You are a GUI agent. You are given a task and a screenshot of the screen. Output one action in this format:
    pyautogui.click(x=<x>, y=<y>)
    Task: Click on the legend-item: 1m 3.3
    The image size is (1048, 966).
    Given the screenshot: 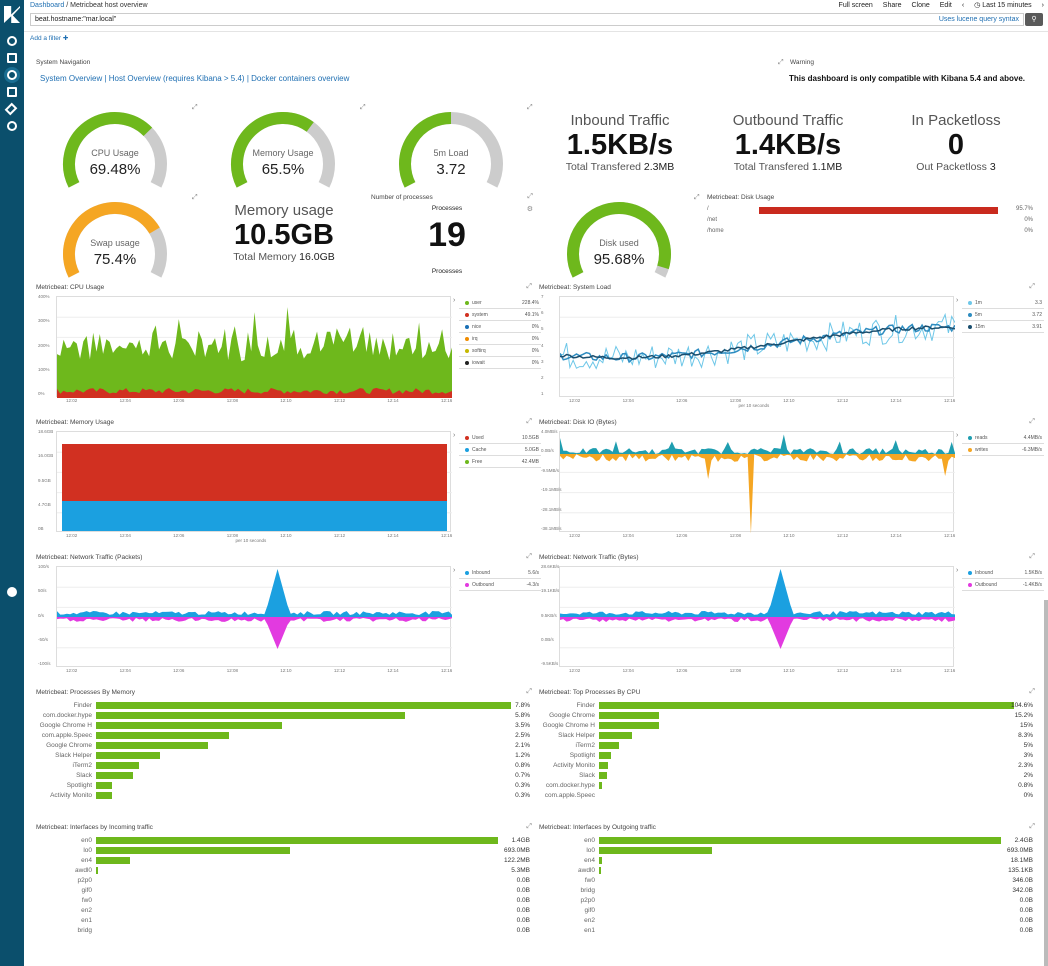 What is the action you would take?
    pyautogui.click(x=1003, y=303)
    